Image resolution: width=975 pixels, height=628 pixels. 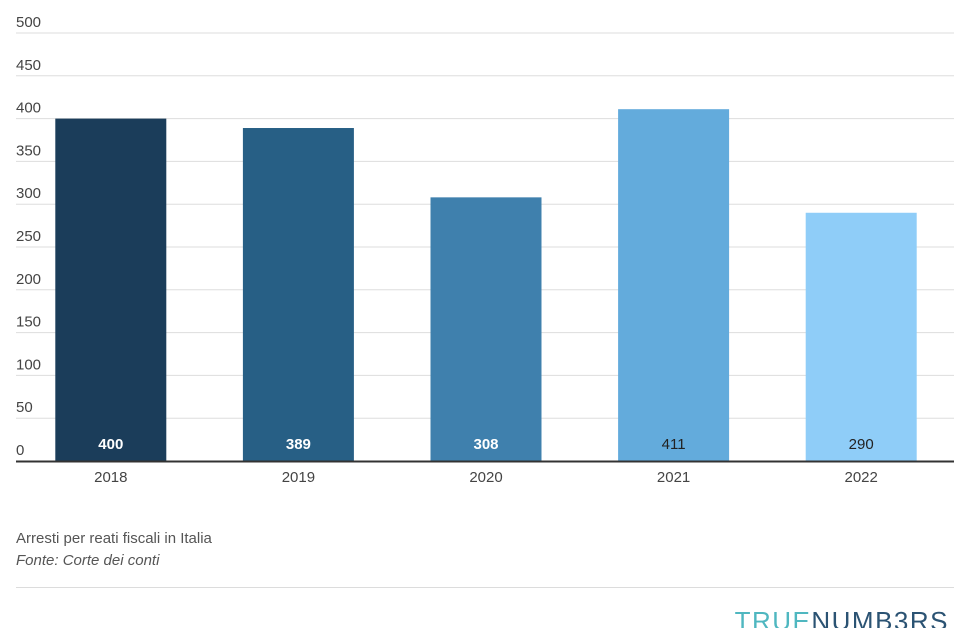 What do you see at coordinates (880, 617) in the screenshot?
I see `brand-logo-part2: NUMB3RS` at bounding box center [880, 617].